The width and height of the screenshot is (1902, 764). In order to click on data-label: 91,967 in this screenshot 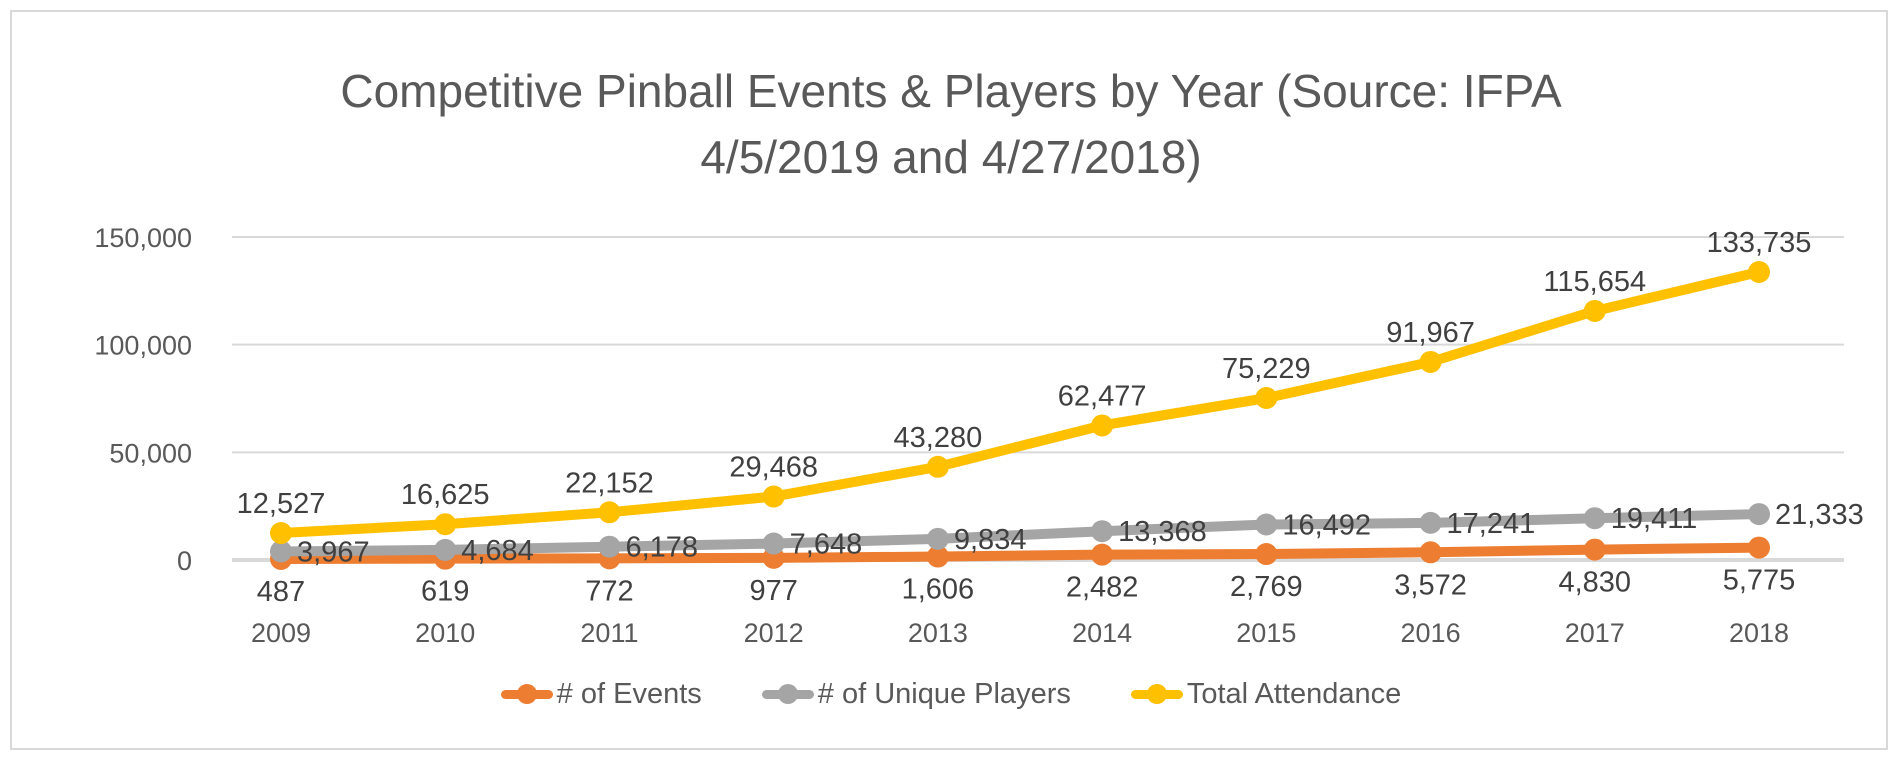, I will do `click(1430, 333)`.